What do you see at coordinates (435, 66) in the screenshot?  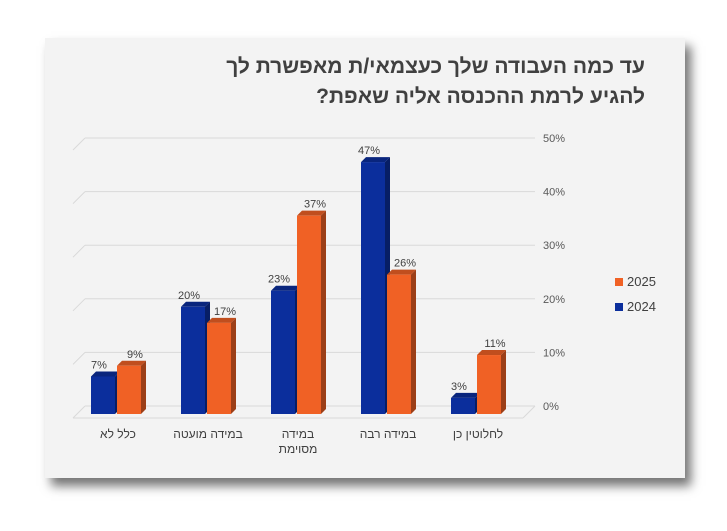 I see `chart-title-line-1: עד כמה העבודה שלך כעצמאי/ת מאפשרת לך` at bounding box center [435, 66].